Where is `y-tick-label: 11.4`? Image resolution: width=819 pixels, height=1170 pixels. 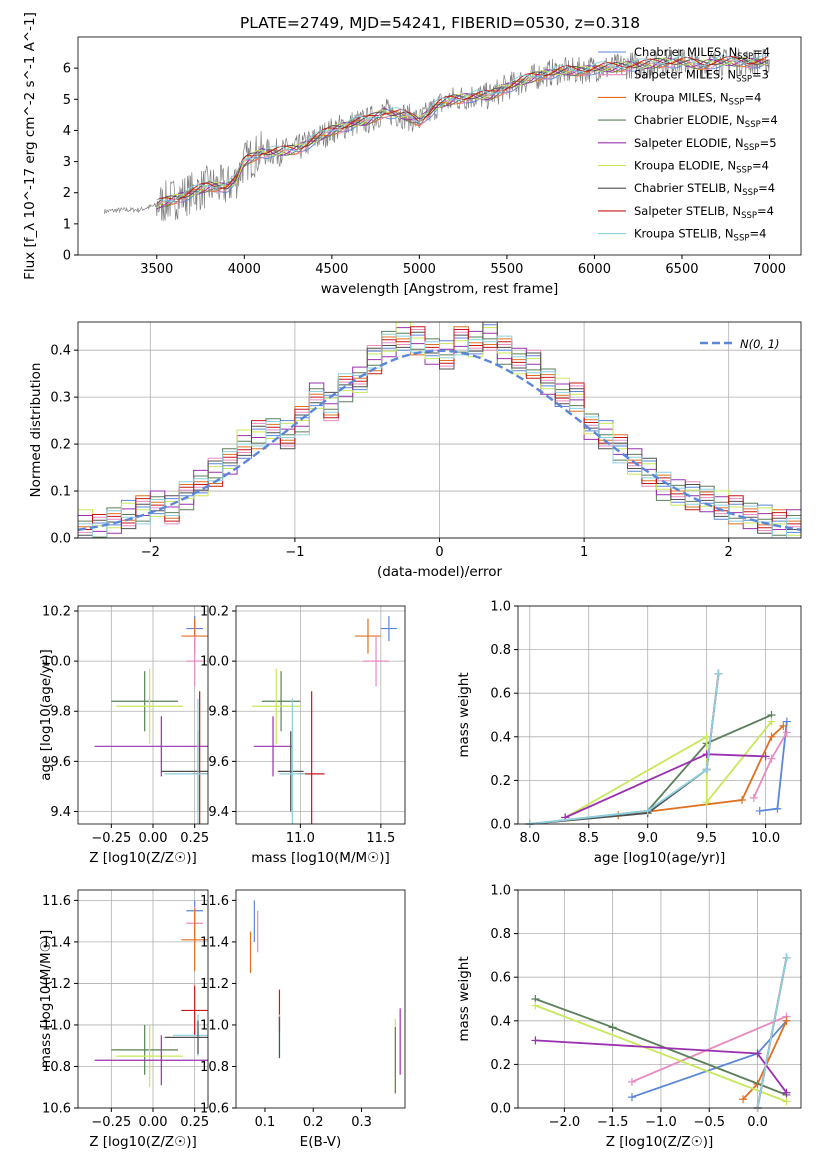 y-tick-label: 11.4 is located at coordinates (214, 942).